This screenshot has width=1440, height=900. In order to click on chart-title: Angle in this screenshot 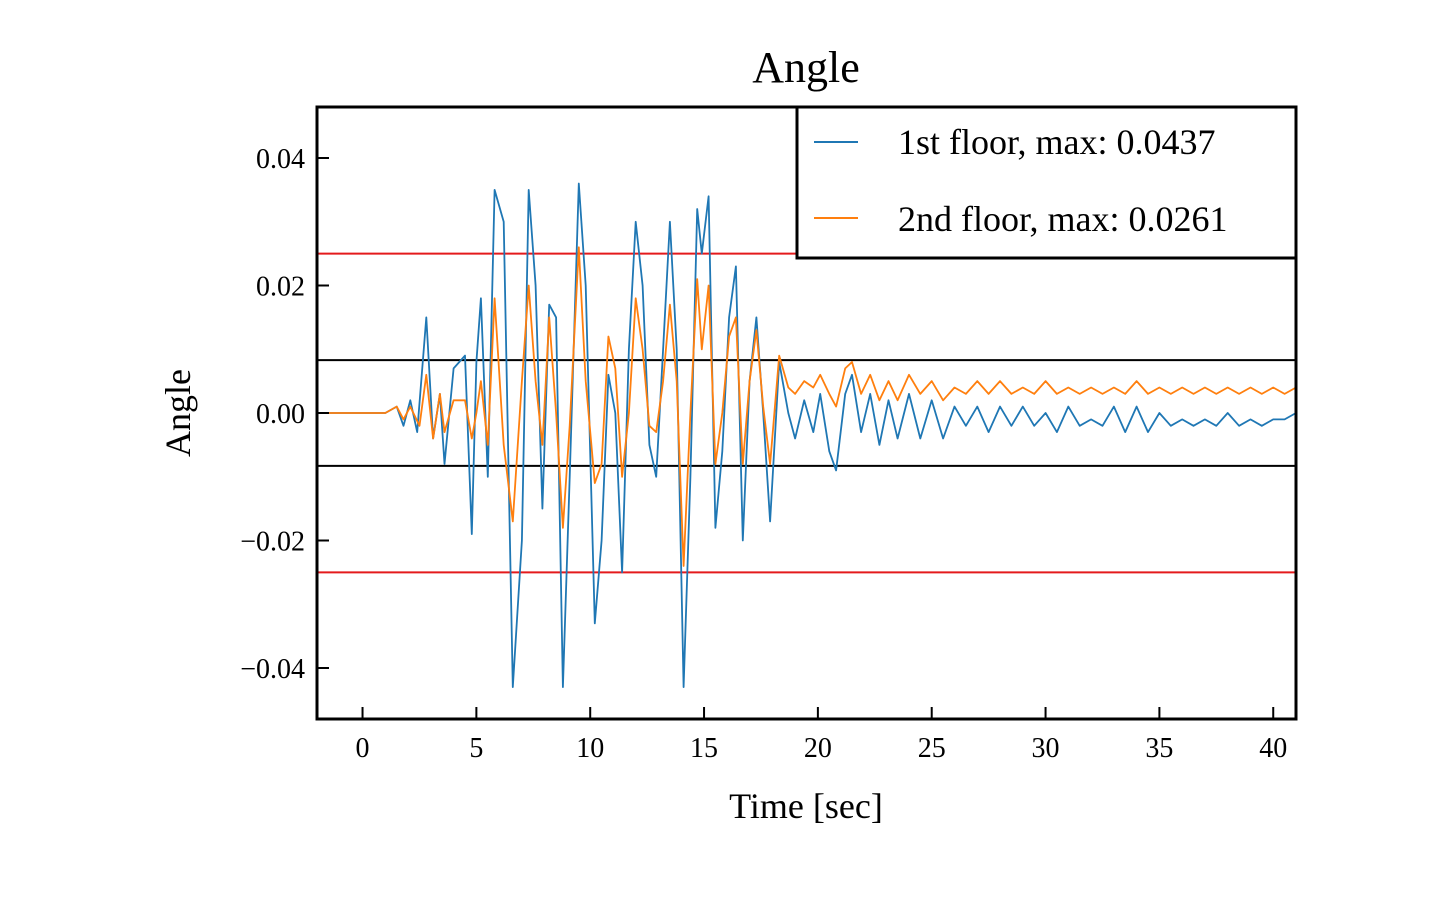, I will do `click(806, 67)`.